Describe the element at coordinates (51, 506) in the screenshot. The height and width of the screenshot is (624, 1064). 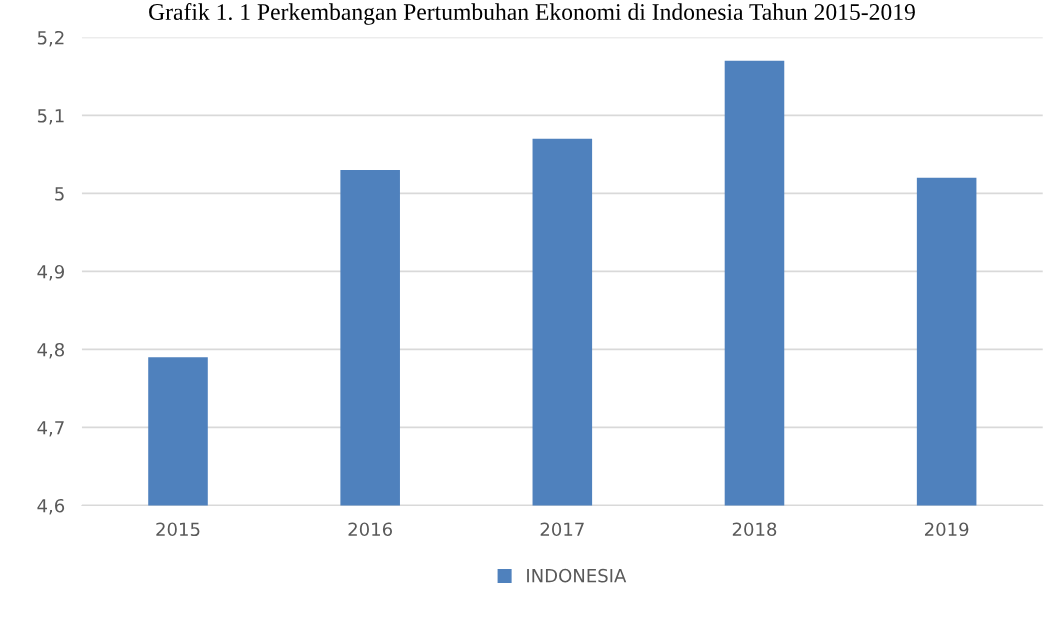
I see `y-tick-label: 4,6` at that location.